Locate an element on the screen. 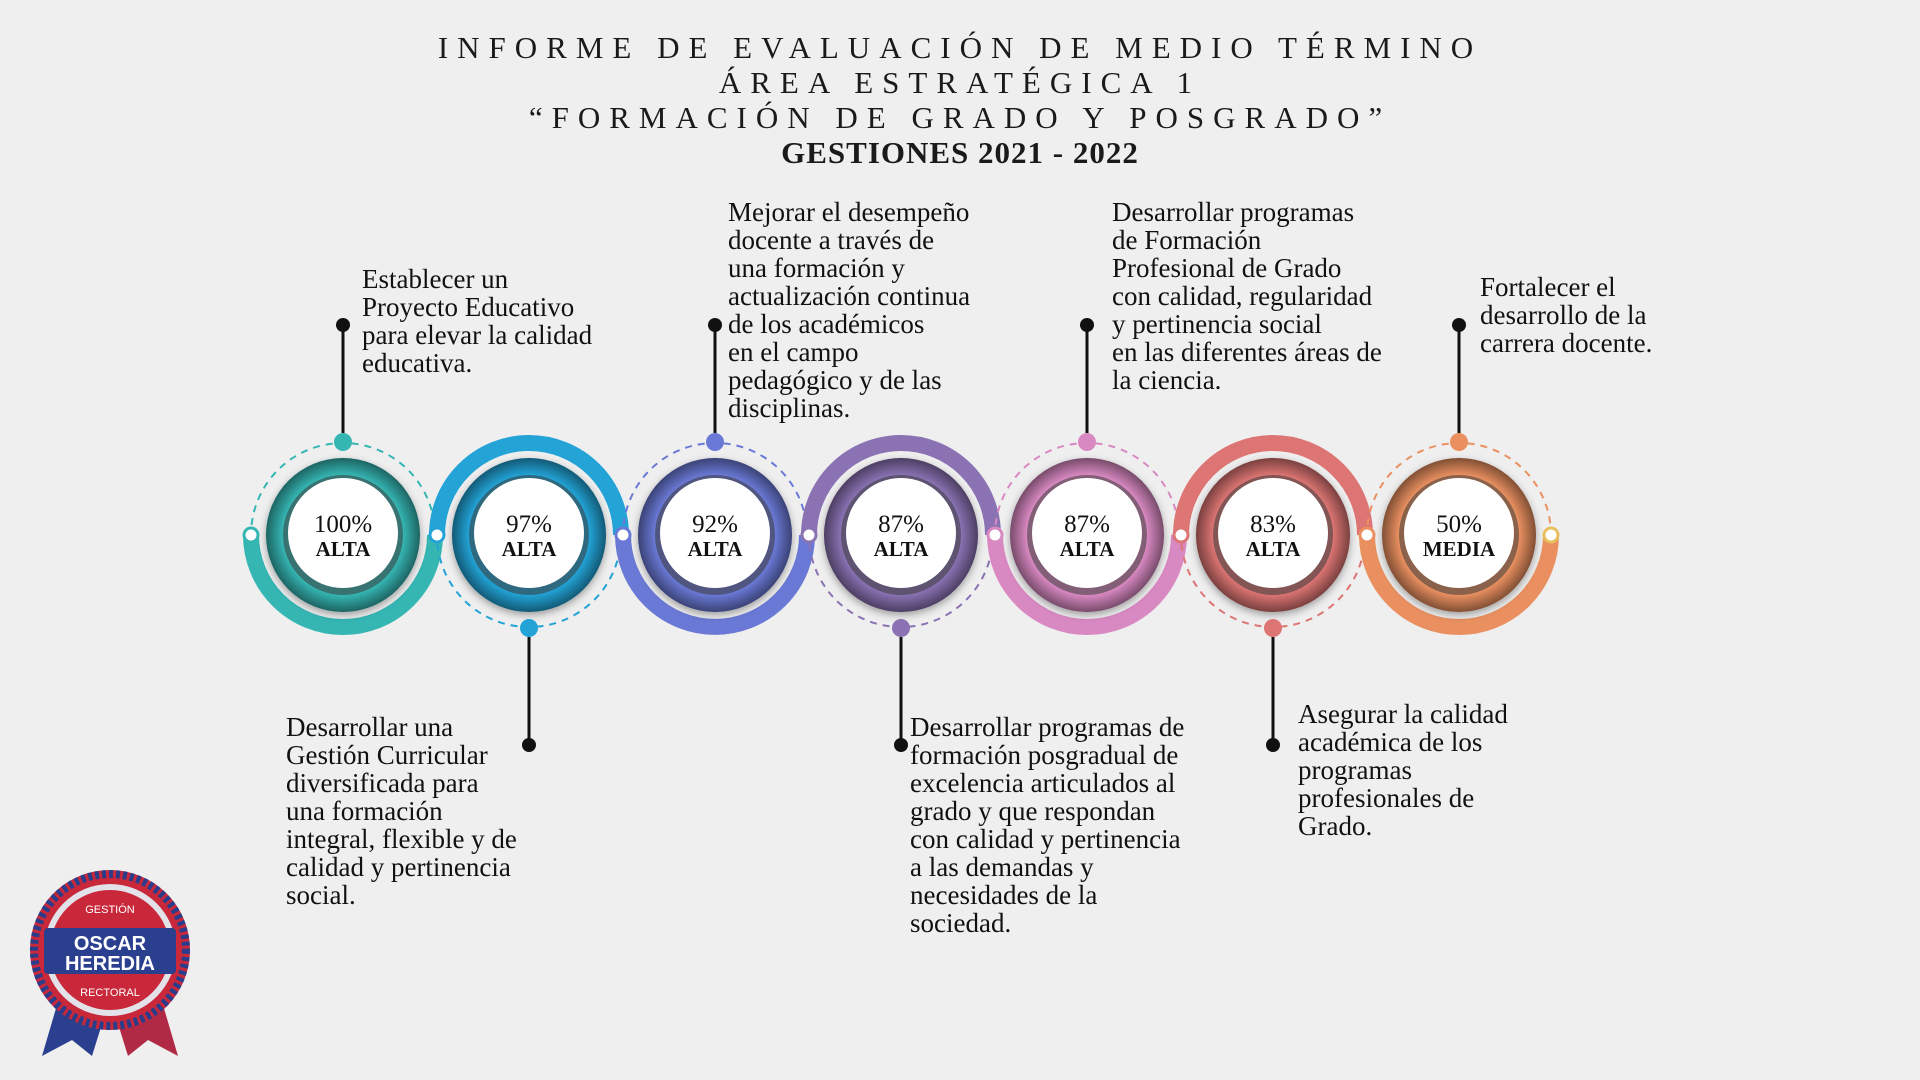  seal-name-1: OSCAR is located at coordinates (110, 944).